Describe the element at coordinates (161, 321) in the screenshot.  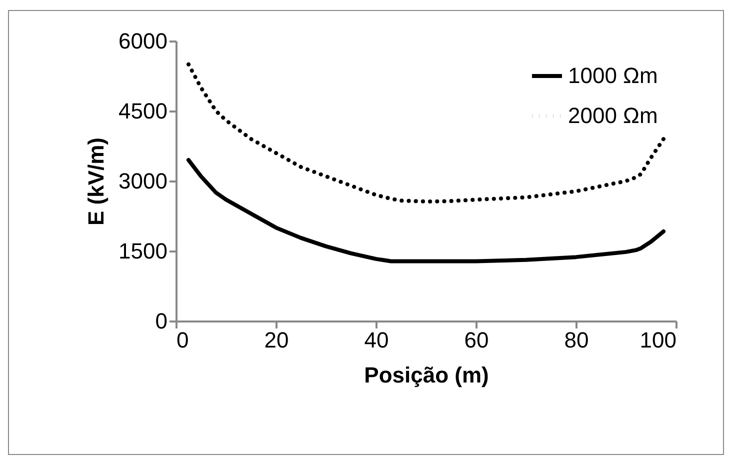
I see `y-tick-label: 0` at that location.